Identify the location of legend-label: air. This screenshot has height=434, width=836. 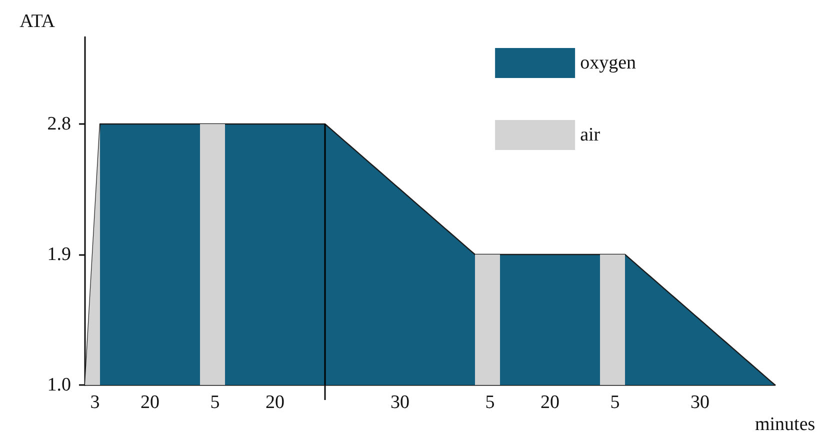
(590, 135).